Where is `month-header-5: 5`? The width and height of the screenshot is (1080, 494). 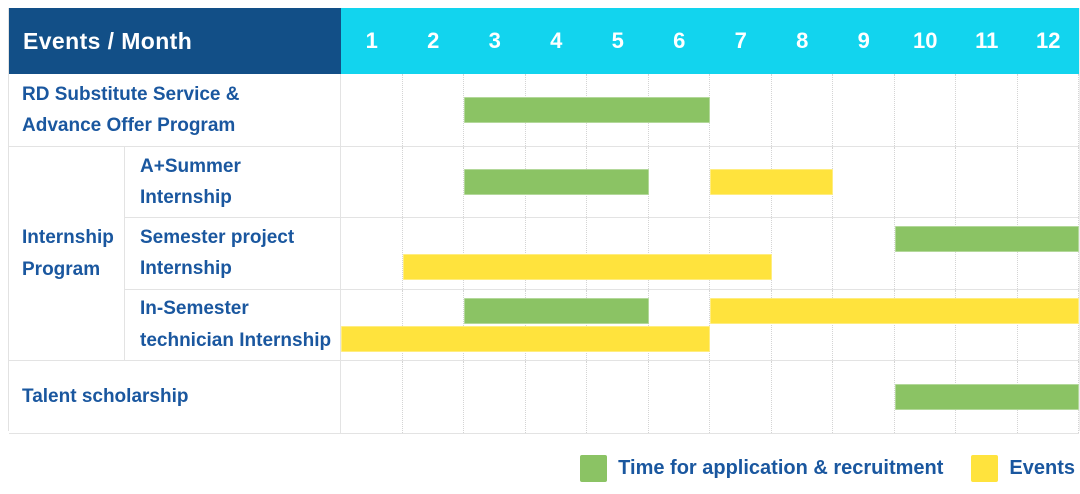
month-header-5: 5 is located at coordinates (617, 40).